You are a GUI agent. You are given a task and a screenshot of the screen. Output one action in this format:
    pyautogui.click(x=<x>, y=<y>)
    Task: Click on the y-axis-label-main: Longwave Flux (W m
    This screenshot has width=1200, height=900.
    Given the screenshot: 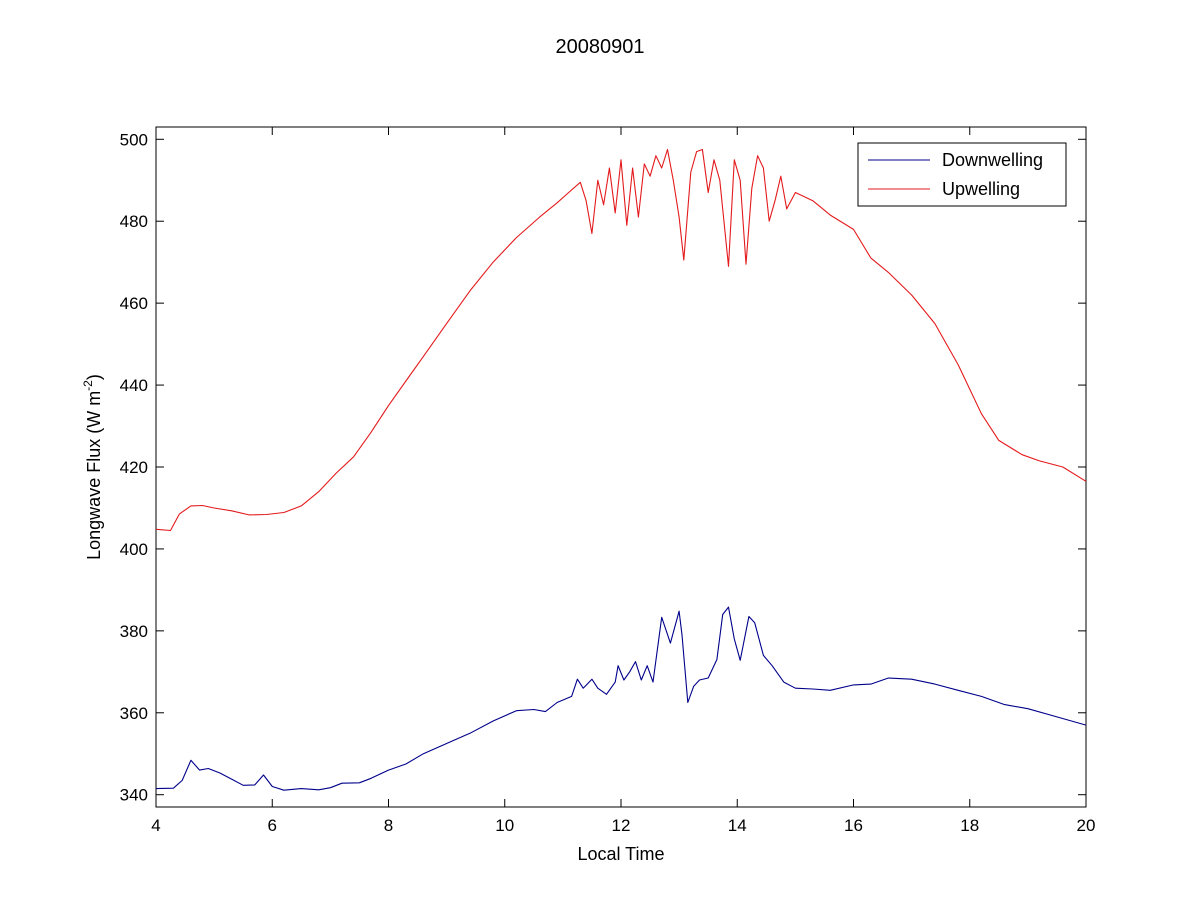 What is the action you would take?
    pyautogui.click(x=94, y=475)
    